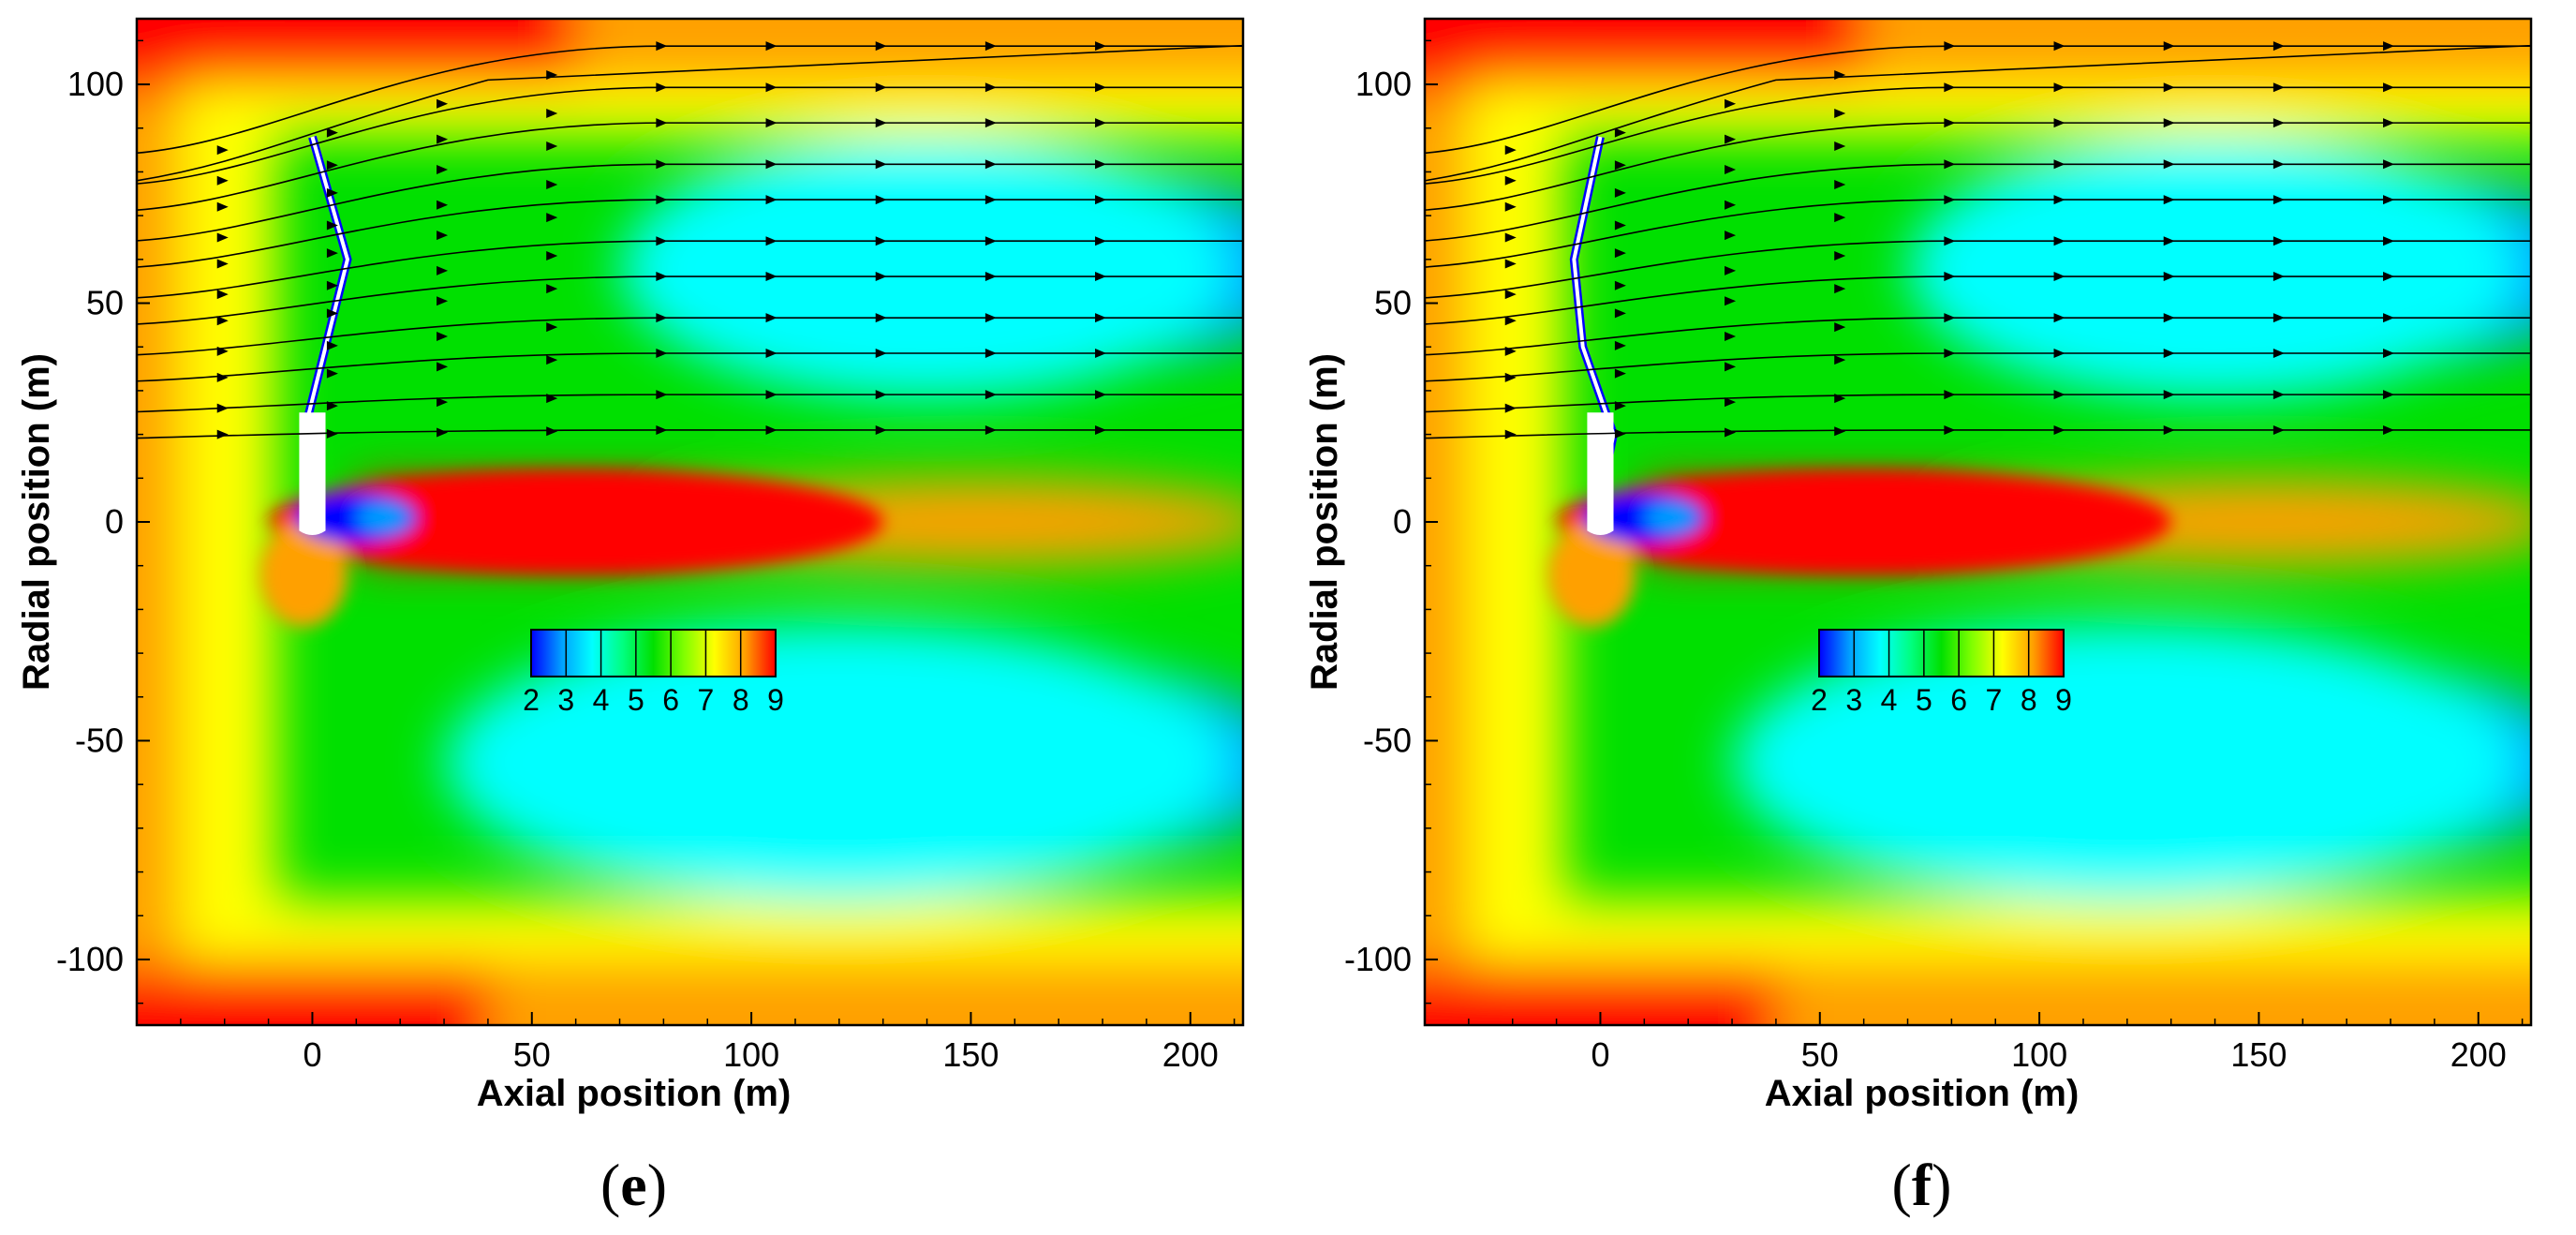  What do you see at coordinates (634, 1093) in the screenshot?
I see `x-axis-title: Axial position (m)` at bounding box center [634, 1093].